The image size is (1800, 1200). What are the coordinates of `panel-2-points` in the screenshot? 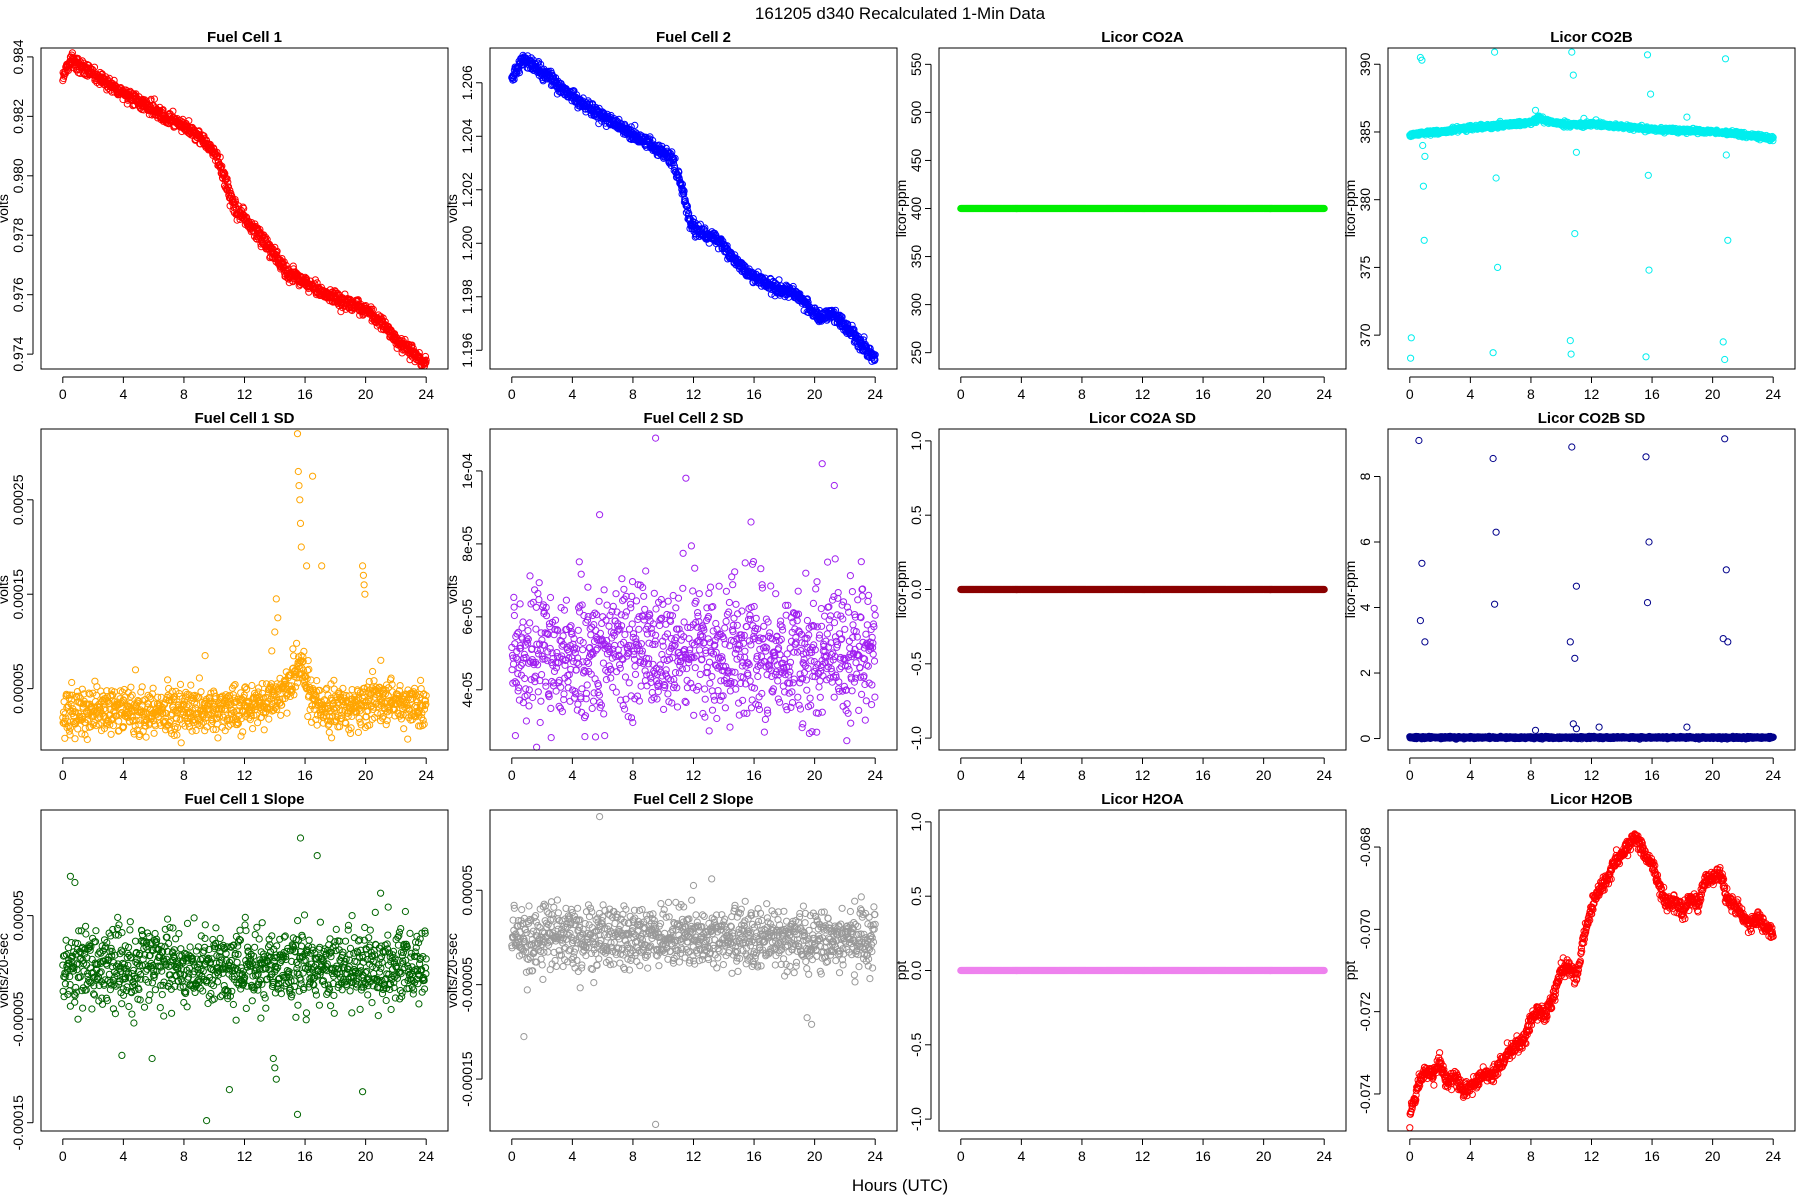 It's located at (1142, 208).